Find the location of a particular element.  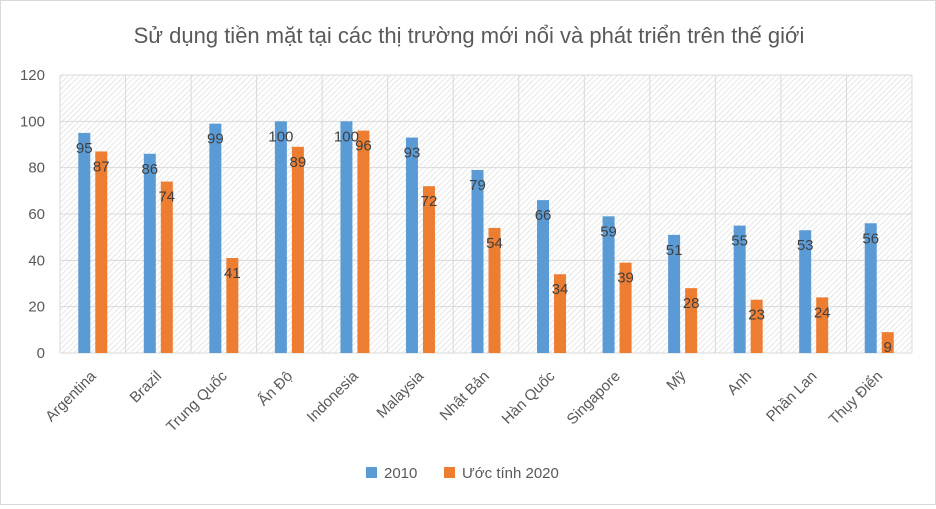

data-label: 86 is located at coordinates (149, 169).